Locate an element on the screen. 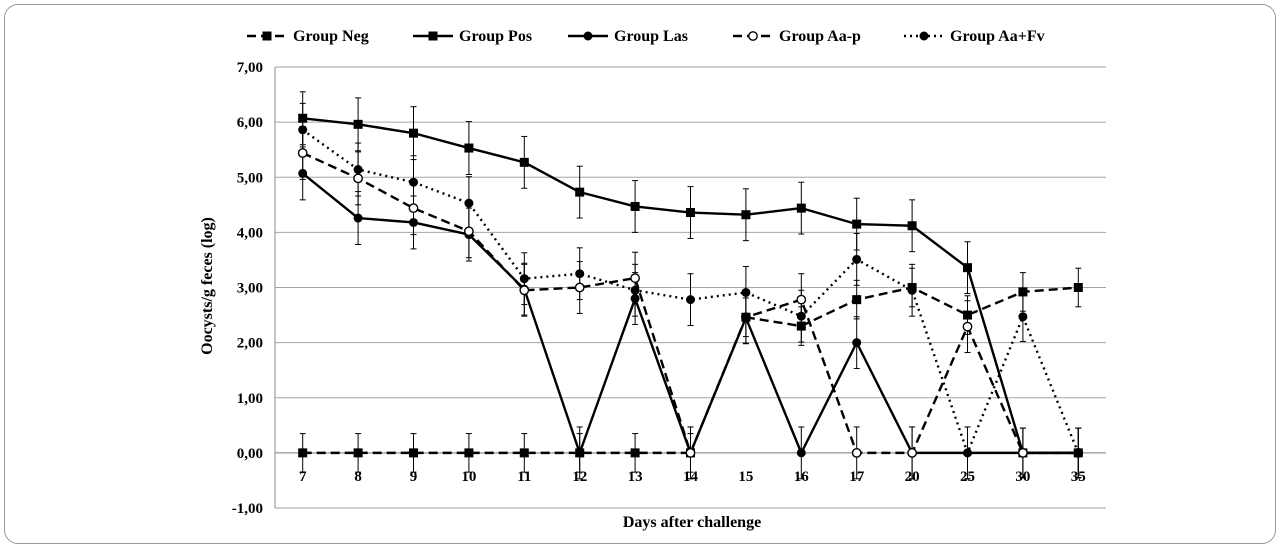 The image size is (1281, 544). y-tick-label: 5,00 is located at coordinates (250, 178).